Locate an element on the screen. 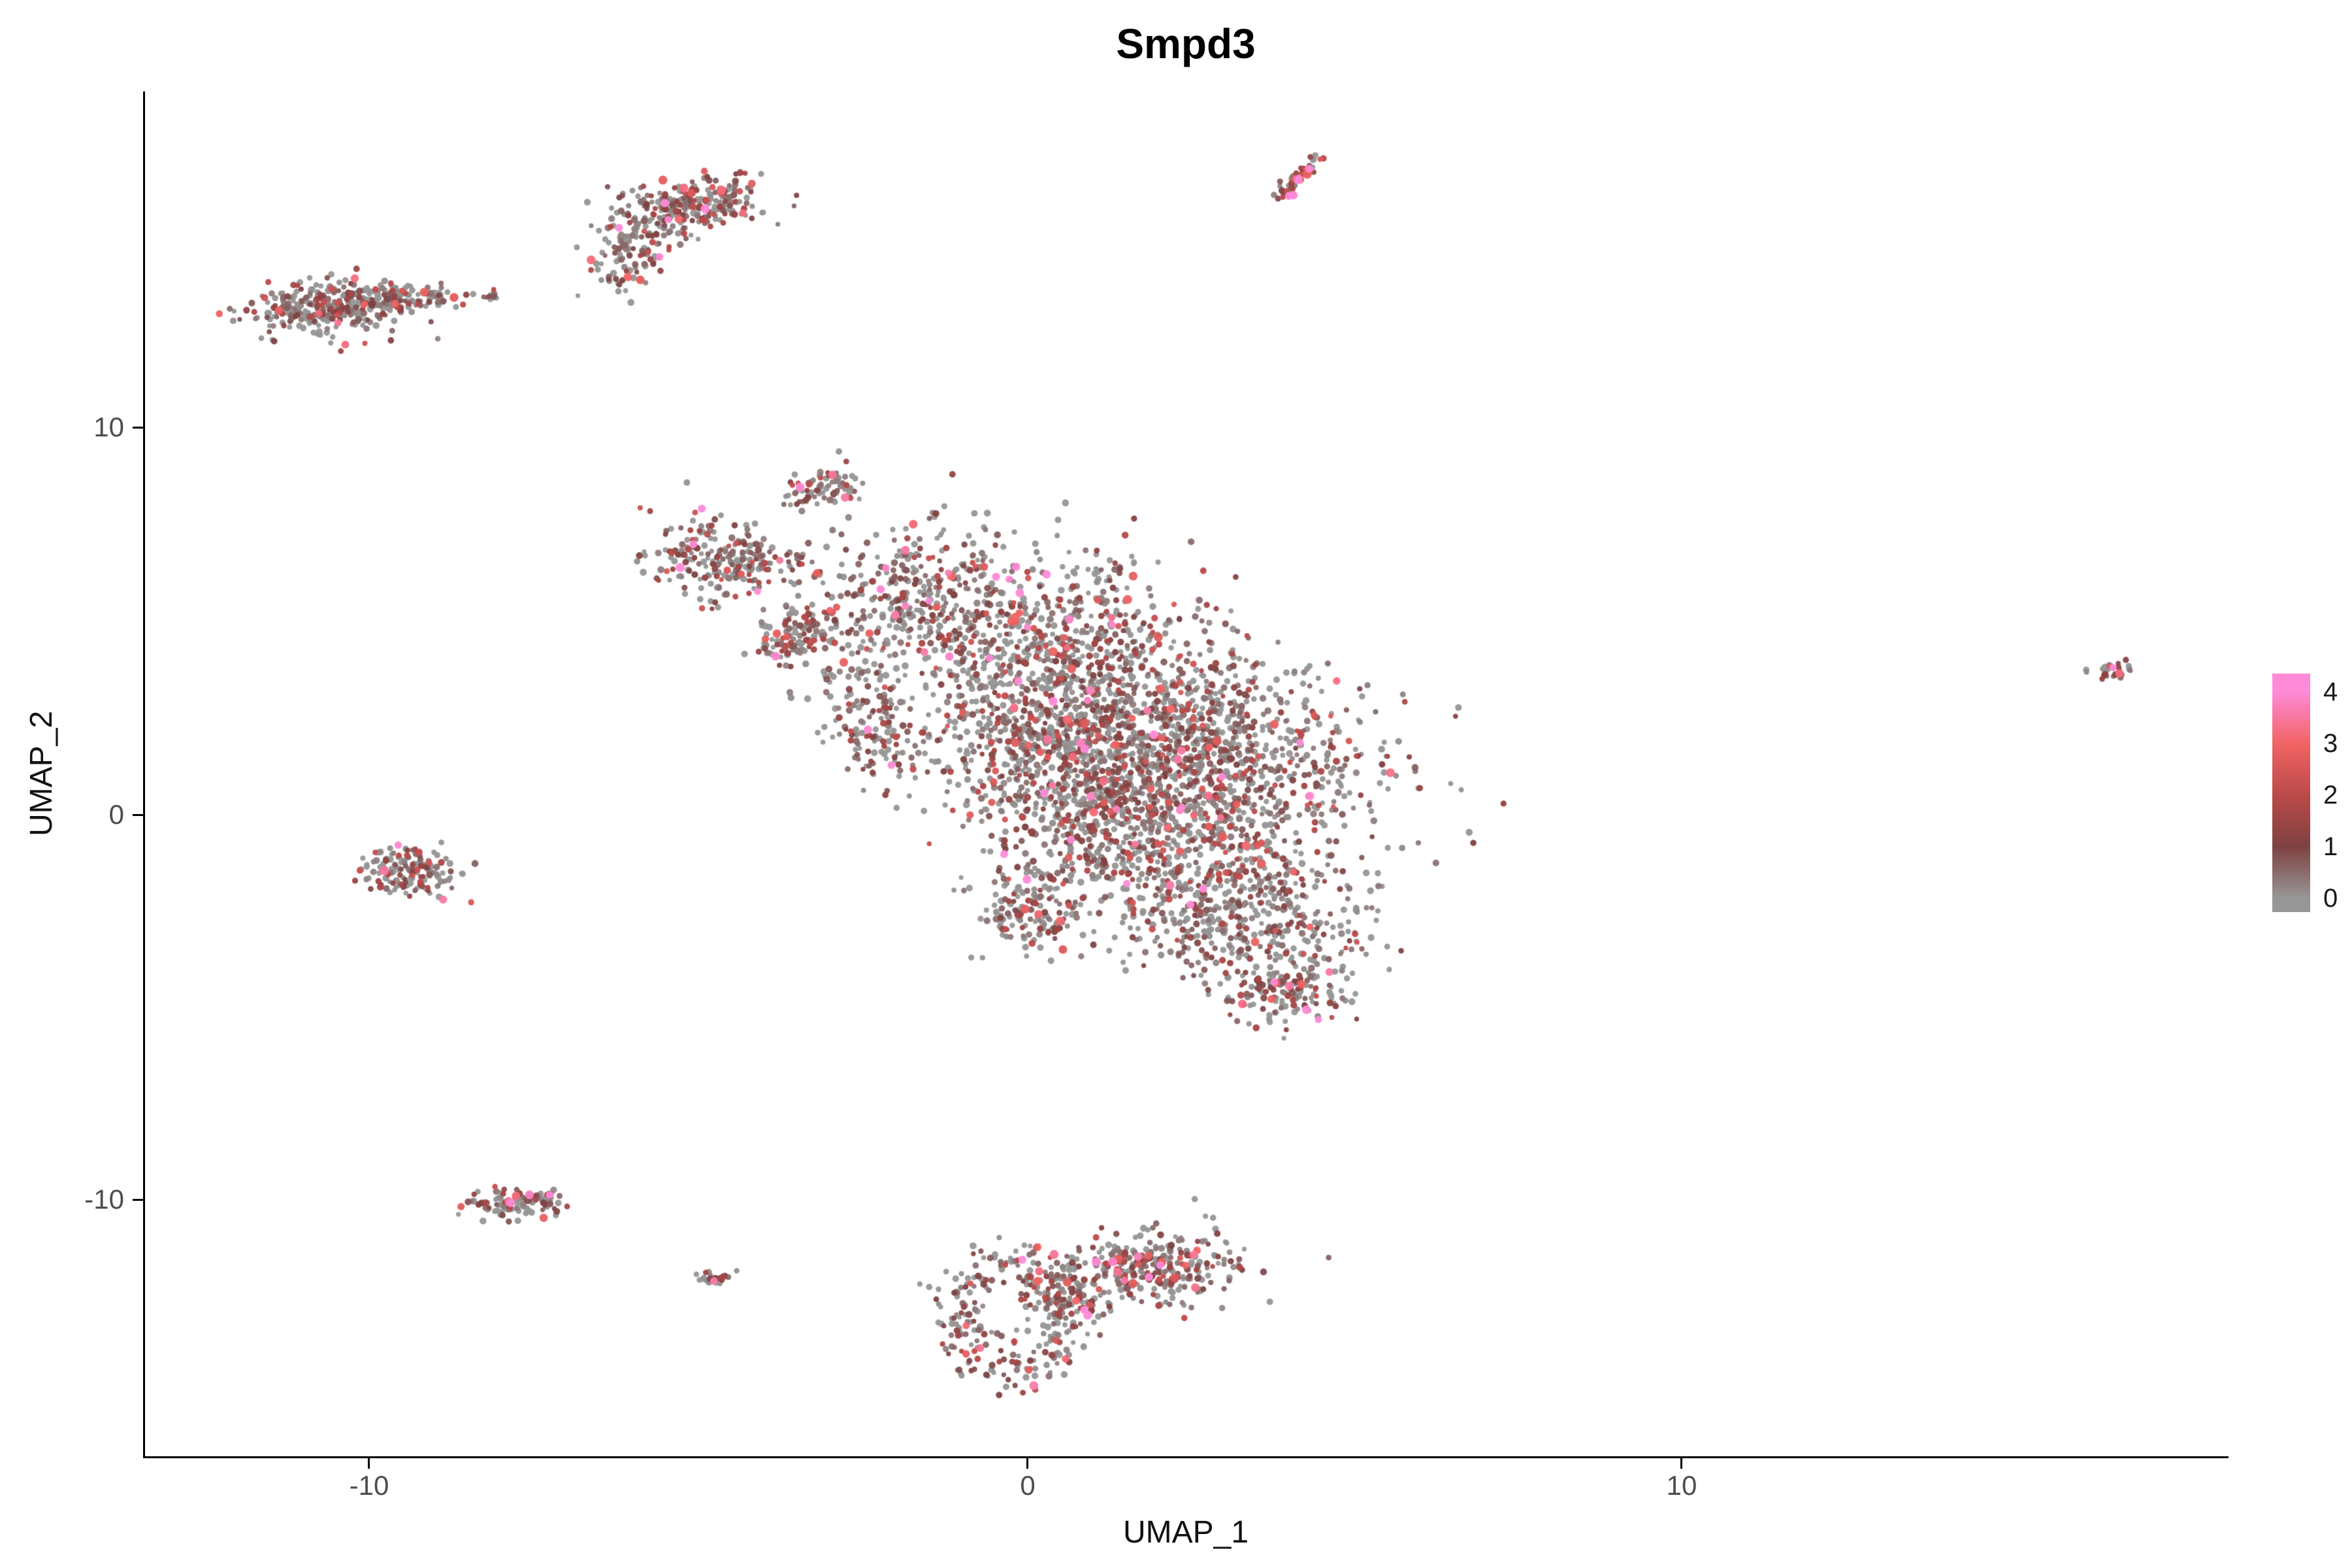 The width and height of the screenshot is (2352, 1568). colorbar-gradient is located at coordinates (2291, 793).